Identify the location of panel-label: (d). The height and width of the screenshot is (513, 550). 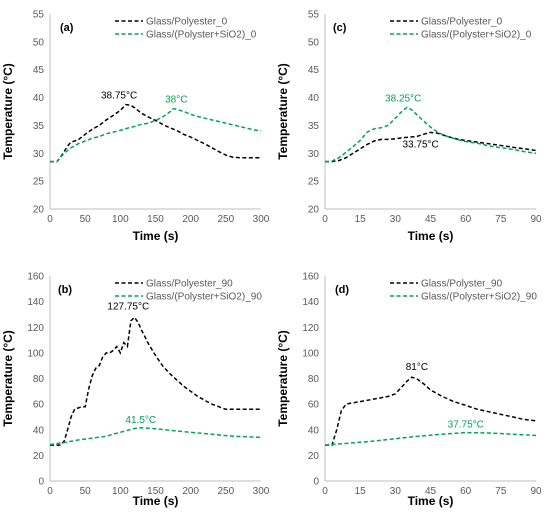
(342, 290).